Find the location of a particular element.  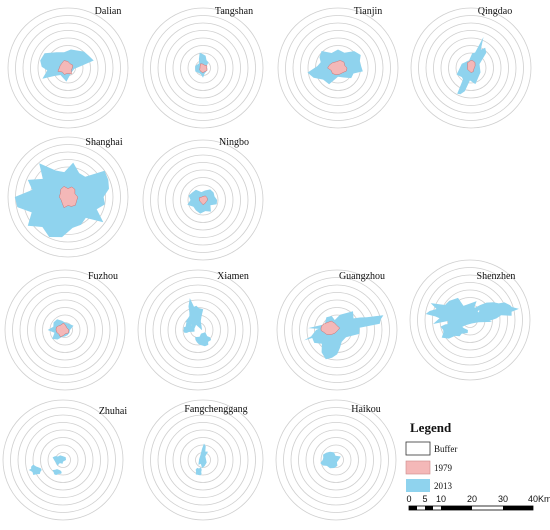

scale-tick-30: 30 is located at coordinates (503, 499).